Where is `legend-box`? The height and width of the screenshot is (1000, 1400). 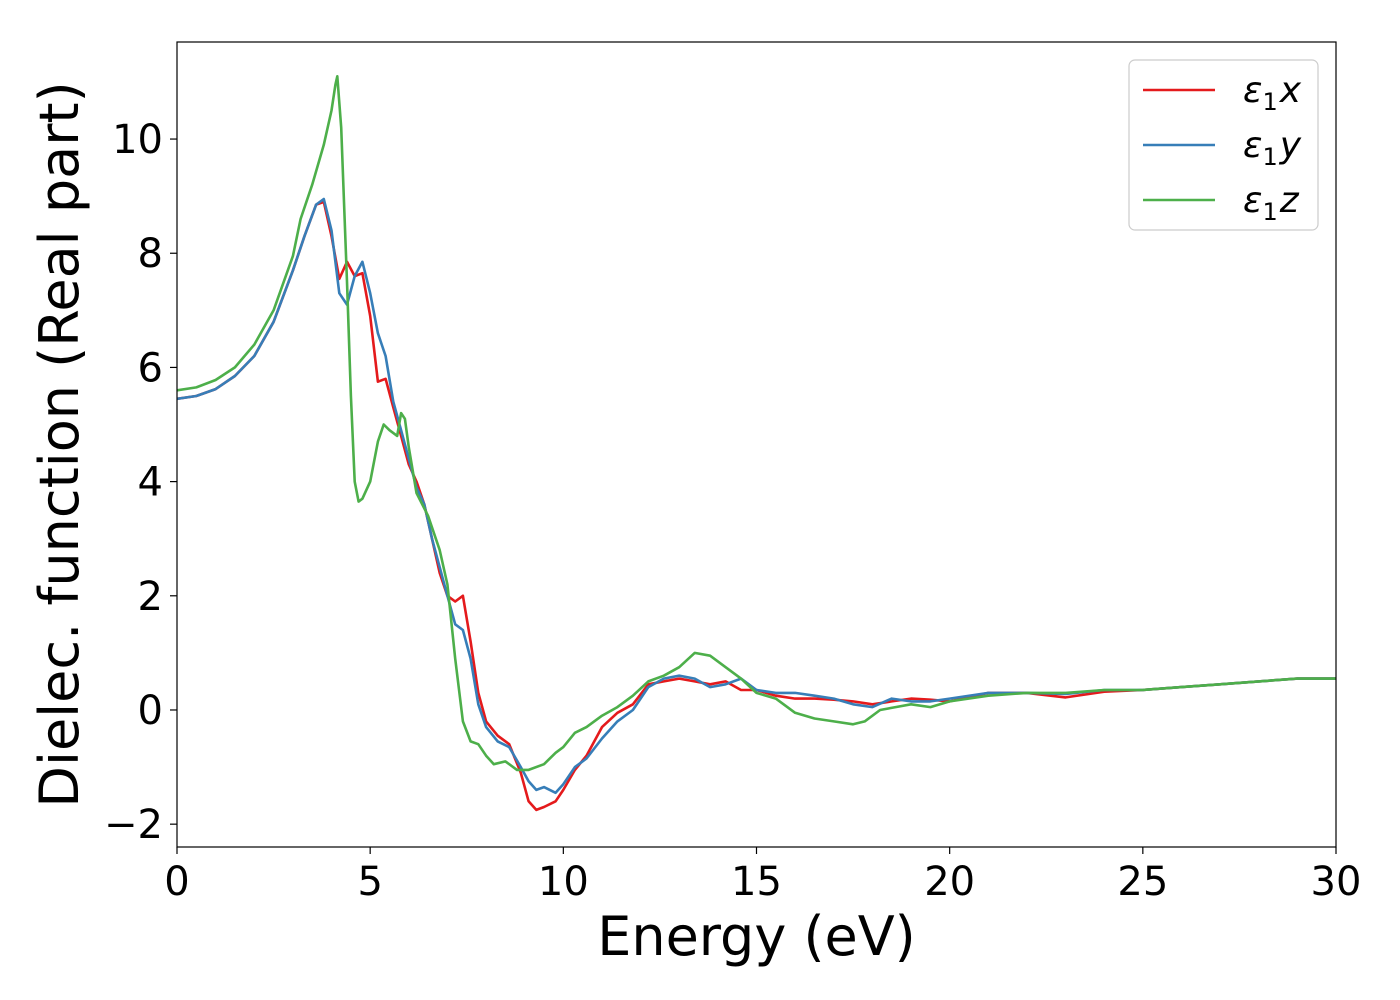 legend-box is located at coordinates (1223, 145).